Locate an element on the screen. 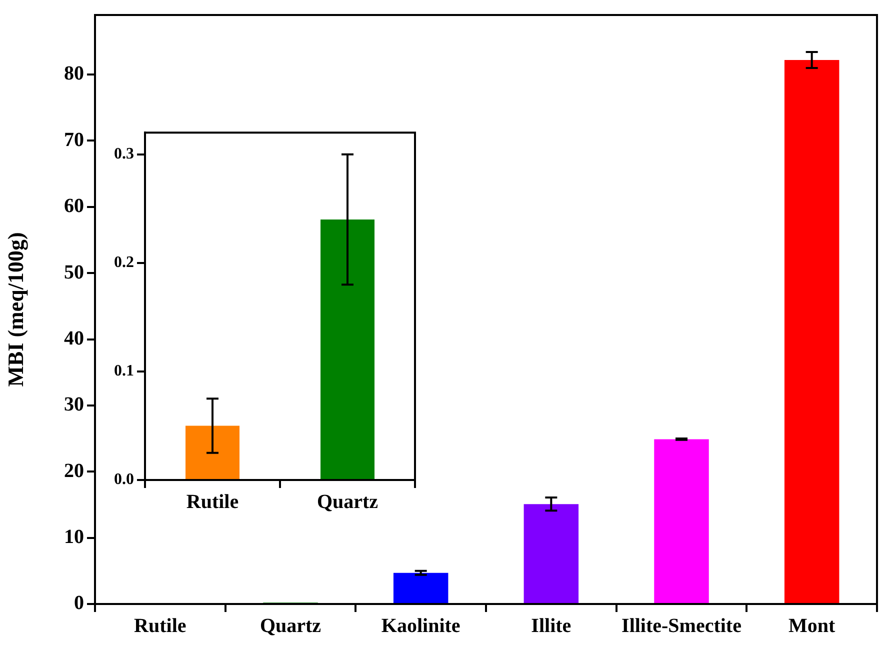 This screenshot has height=648, width=879. x-tick-label: Kaolinite is located at coordinates (420, 626).